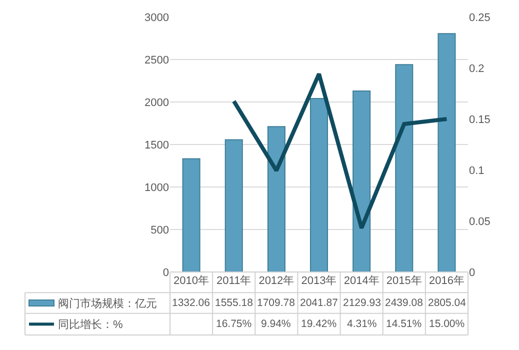  What do you see at coordinates (479, 18) in the screenshot?
I see `y2-tick-label: 0.25` at bounding box center [479, 18].